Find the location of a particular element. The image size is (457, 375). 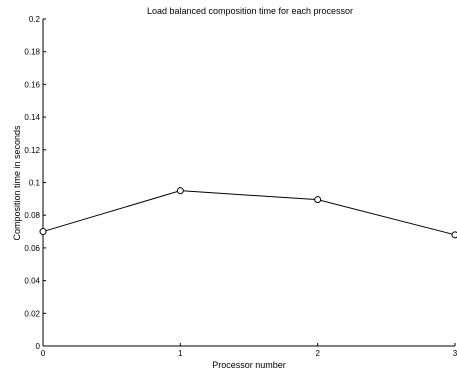

plot-area is located at coordinates (248, 213).